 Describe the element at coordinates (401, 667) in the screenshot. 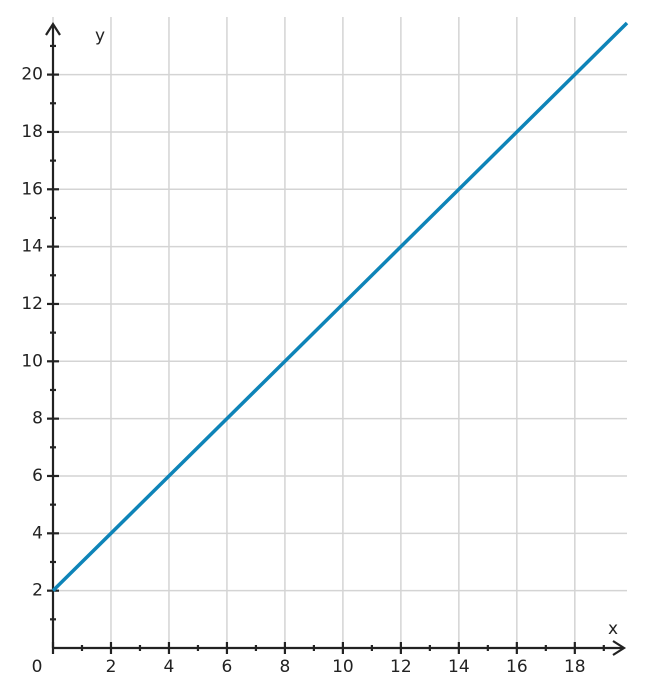

I see `x-tick-label: 12` at that location.